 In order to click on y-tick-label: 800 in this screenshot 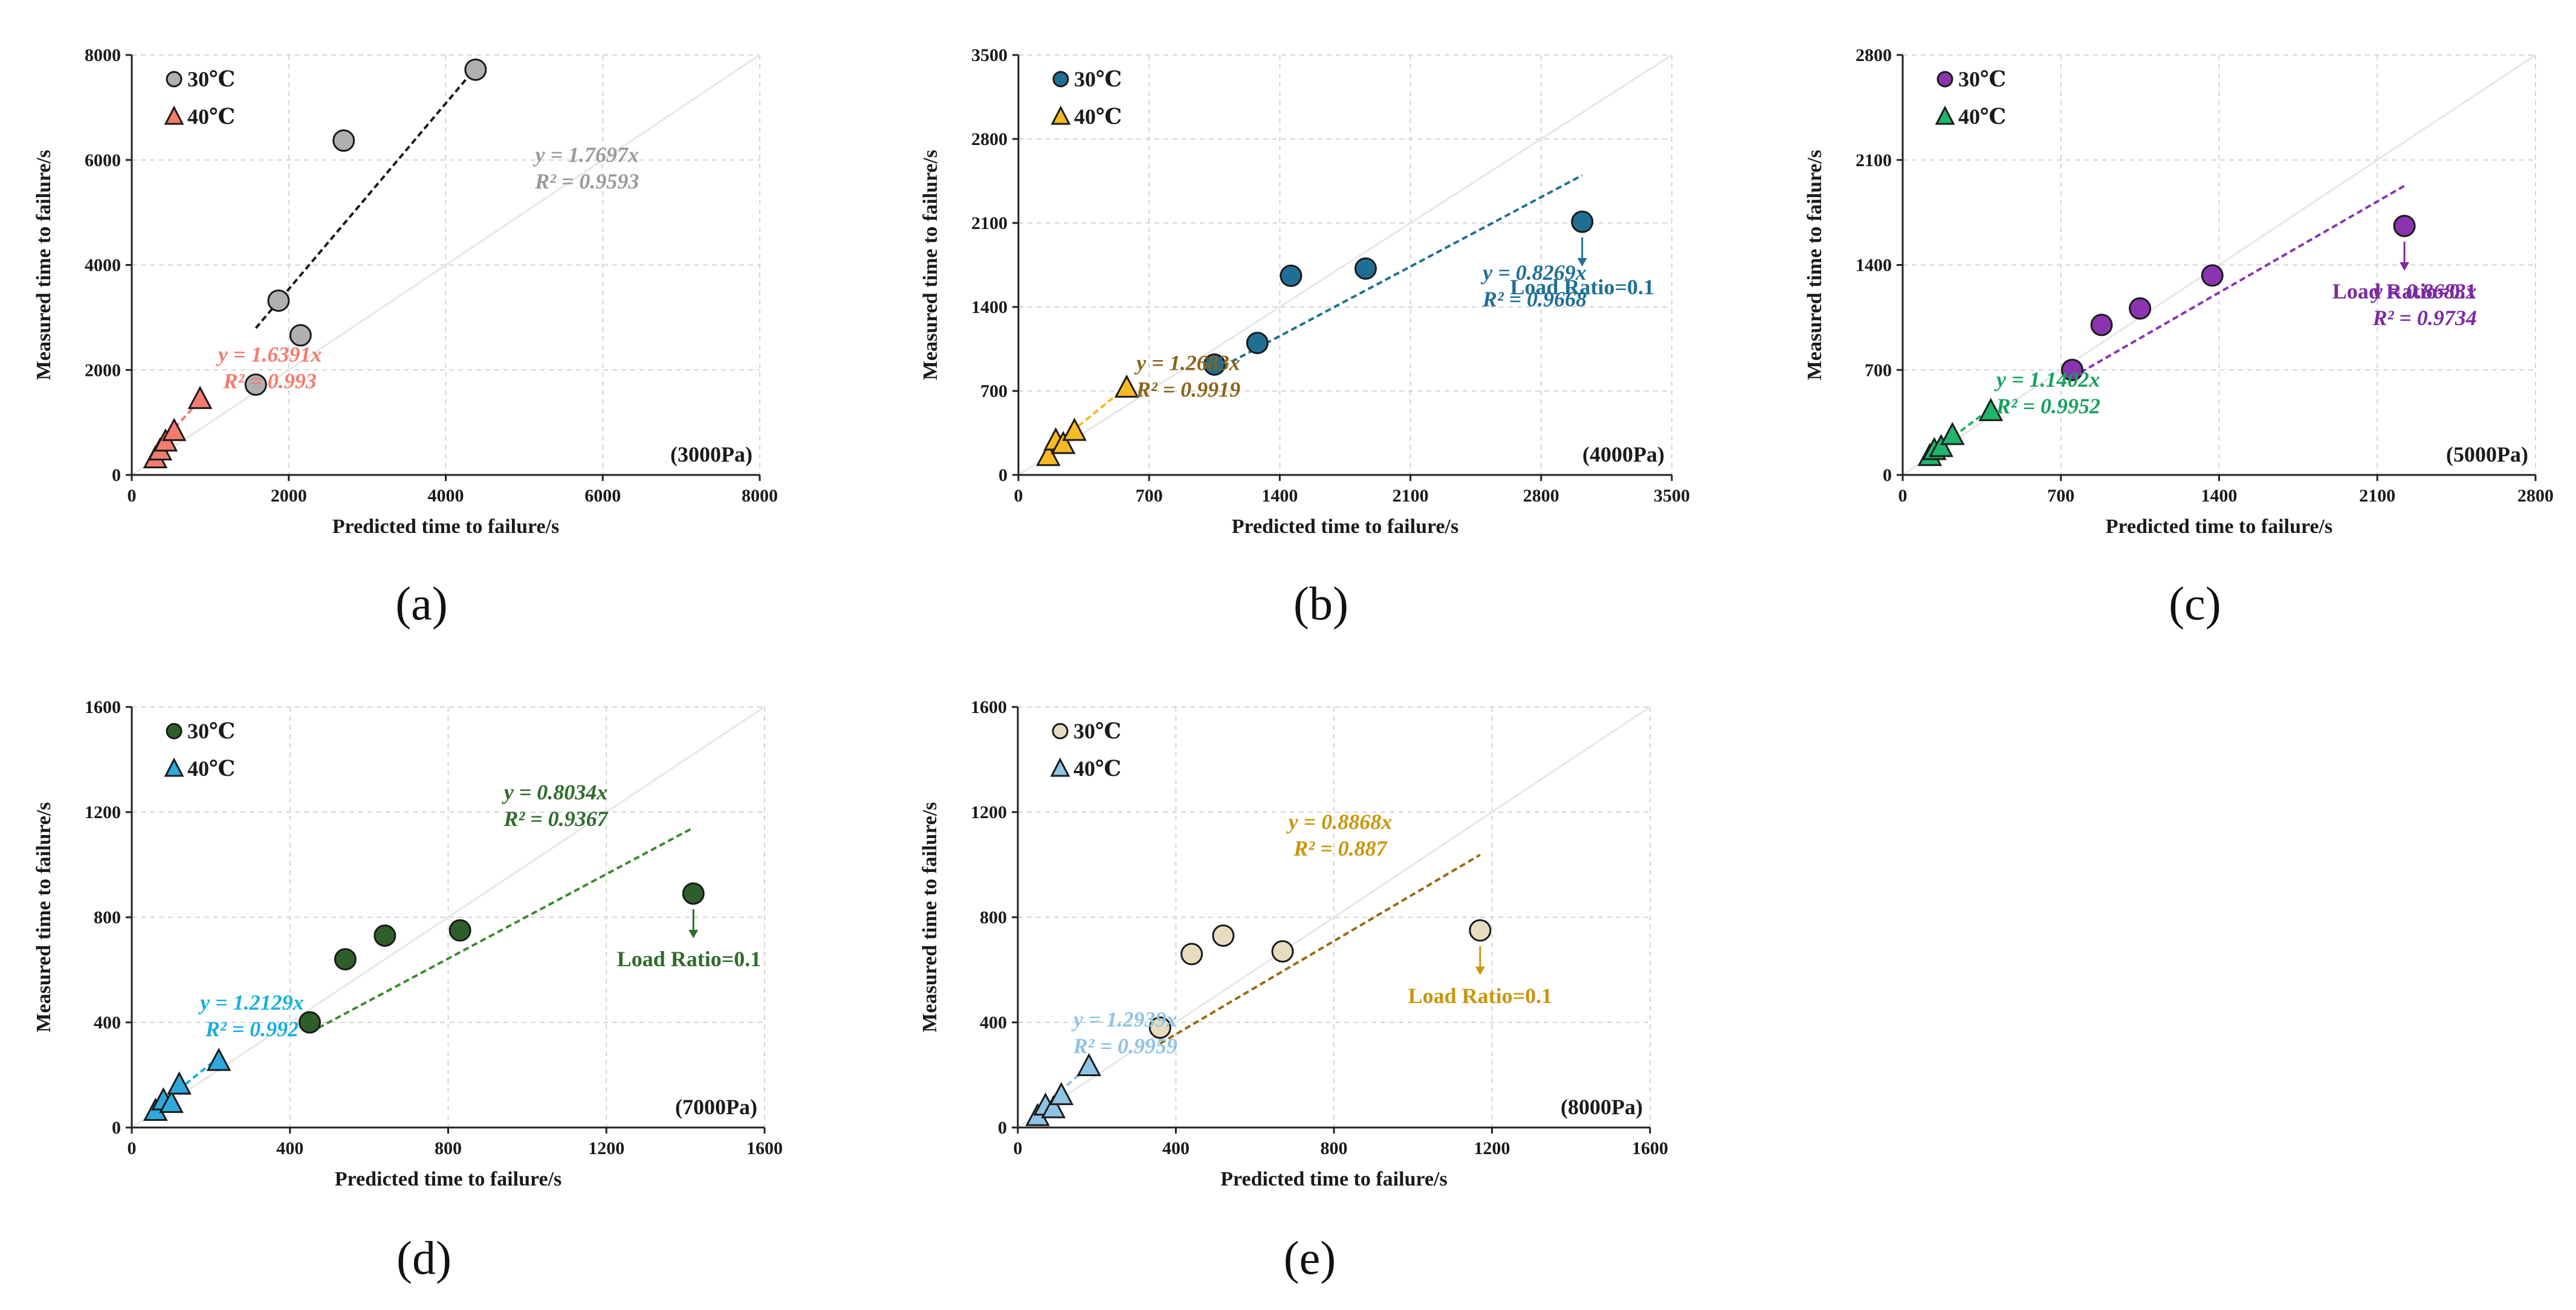, I will do `click(107, 918)`.